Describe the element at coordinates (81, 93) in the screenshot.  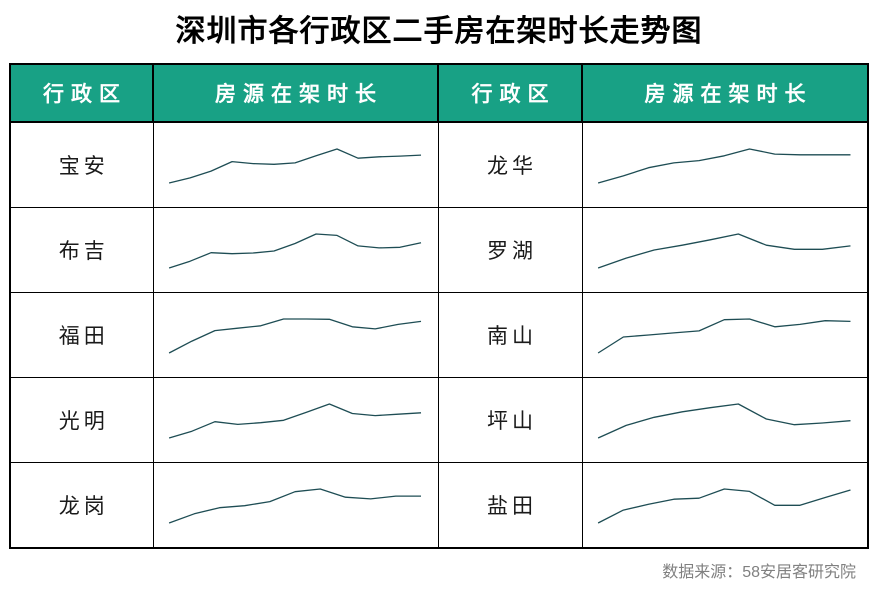
I see `header-district-left: 行政区` at that location.